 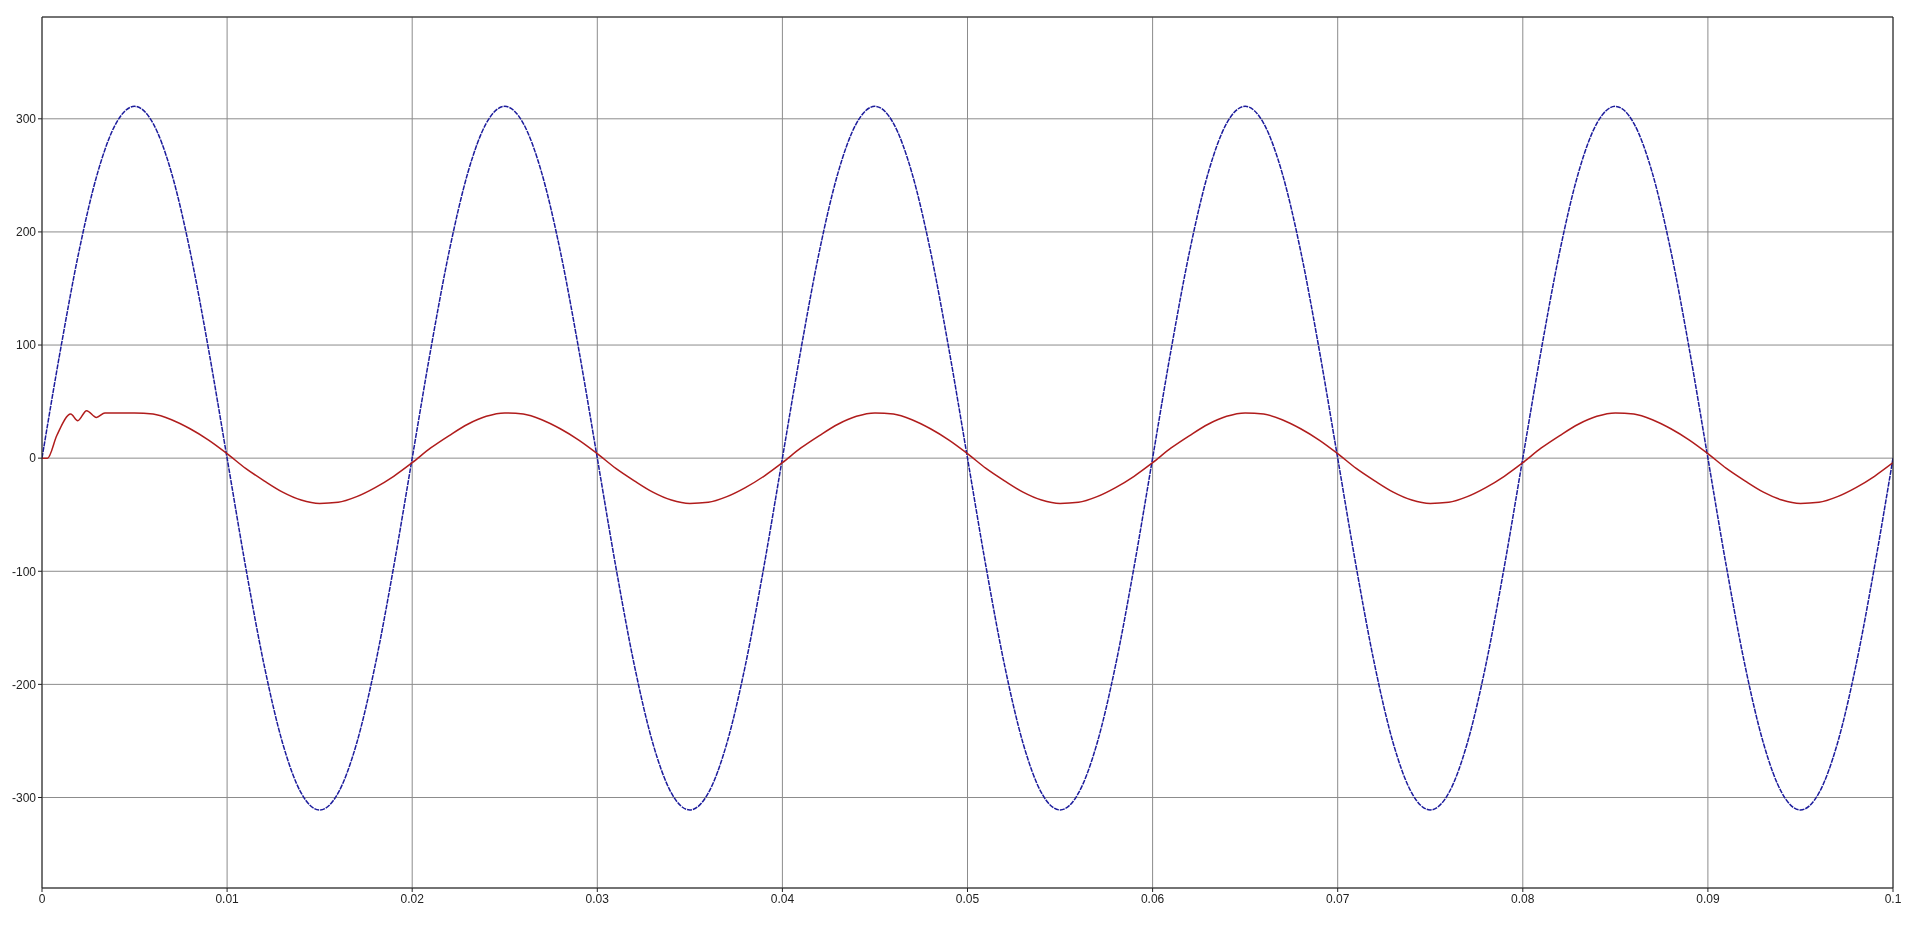 What do you see at coordinates (1893, 898) in the screenshot?
I see `x-tick-label: 0.1` at bounding box center [1893, 898].